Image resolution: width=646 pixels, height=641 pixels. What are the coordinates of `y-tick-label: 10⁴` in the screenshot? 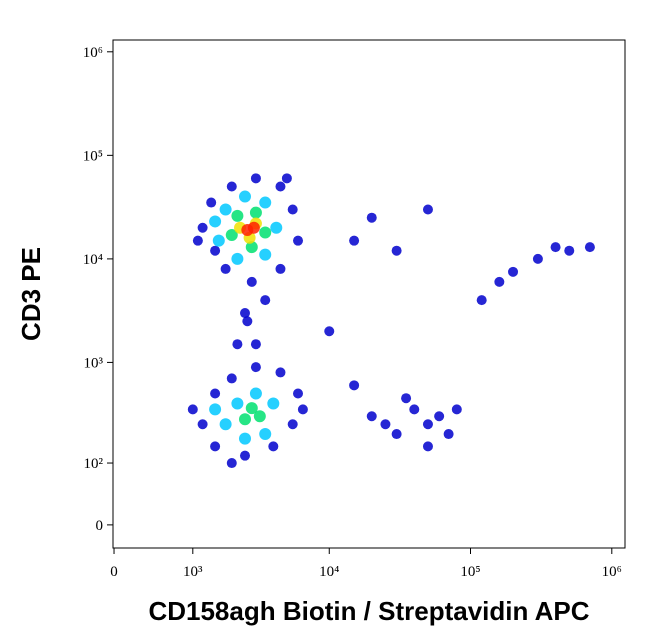 It's located at (93, 260).